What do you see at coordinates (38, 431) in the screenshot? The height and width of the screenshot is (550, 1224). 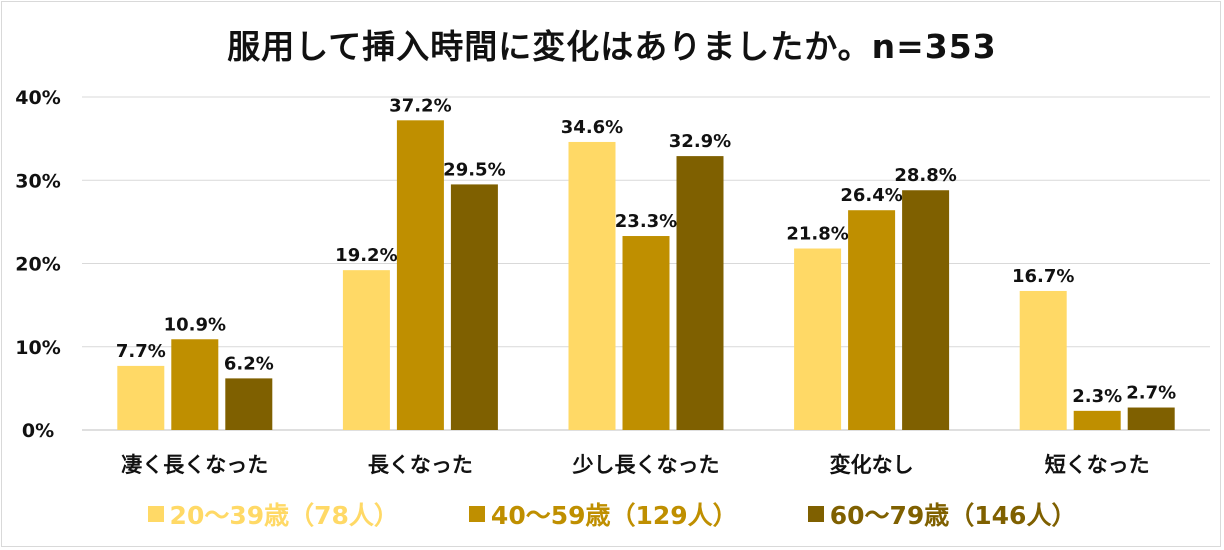 I see `y-tick-label: 0%` at bounding box center [38, 431].